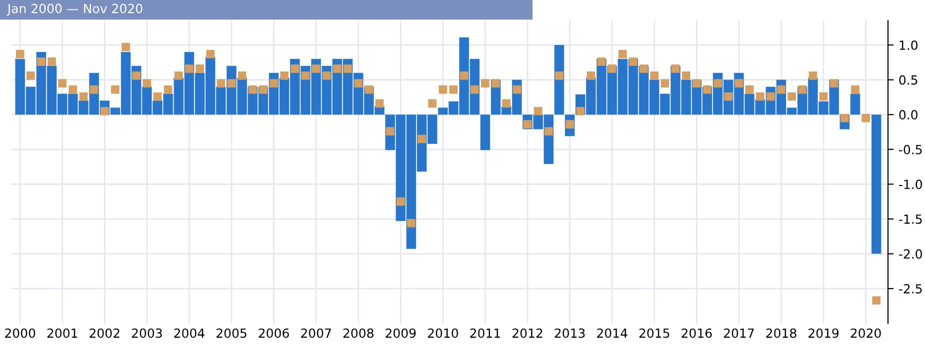 This screenshot has width=925, height=344. Describe the element at coordinates (273, 333) in the screenshot. I see `x-tick-label: 2006` at that location.